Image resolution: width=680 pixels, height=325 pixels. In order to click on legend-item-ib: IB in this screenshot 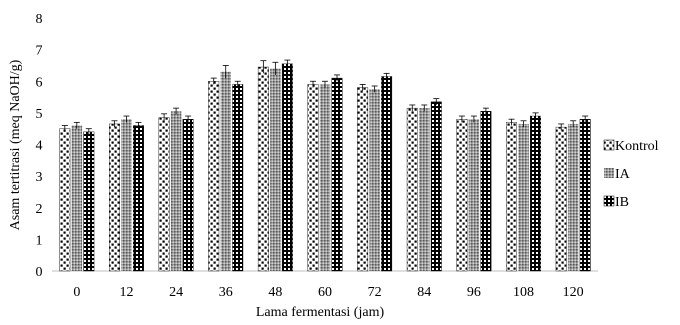, I will do `click(616, 202)`.